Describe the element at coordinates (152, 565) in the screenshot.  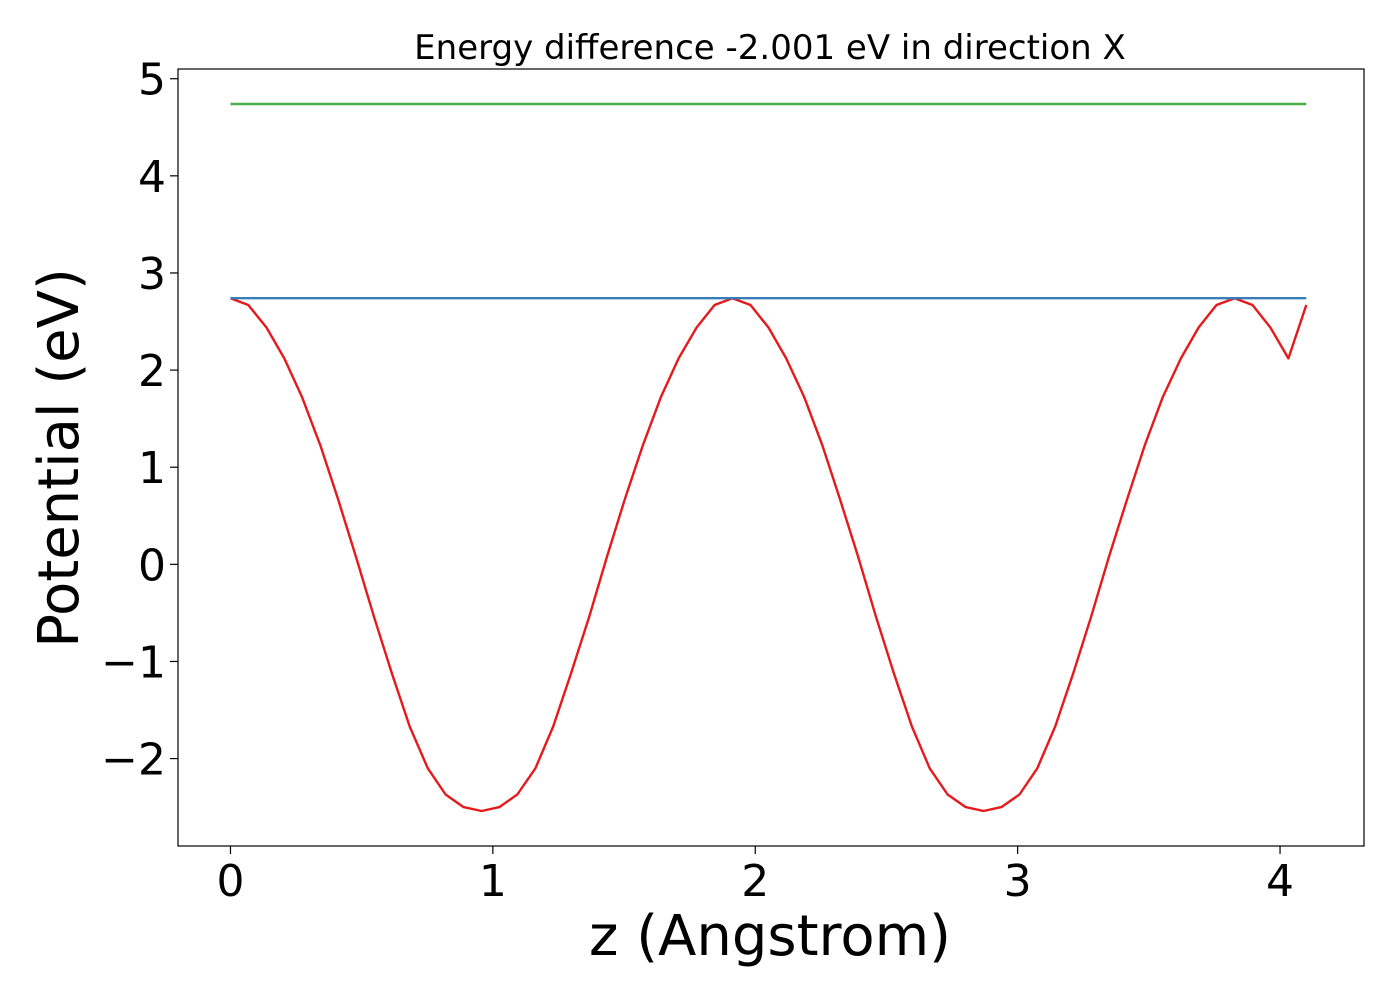
I see `y-tick-label: 0` at that location.